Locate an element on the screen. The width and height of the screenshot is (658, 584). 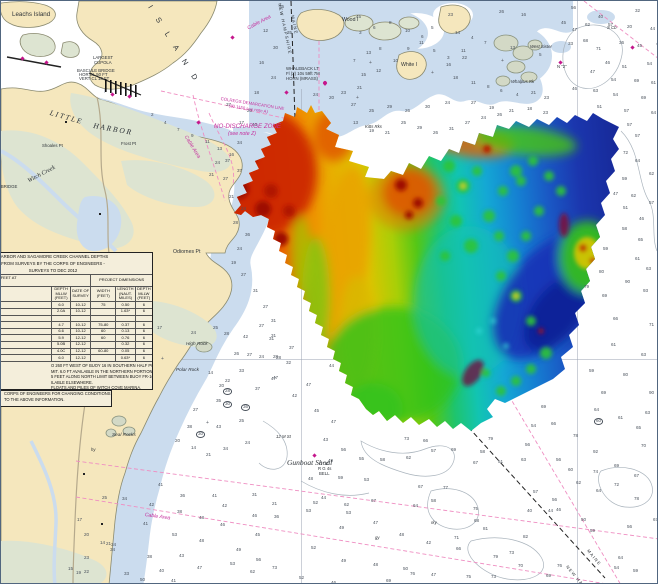
column-header: LENGTH (NAUT. MILES) is located at coordinates (125, 294).